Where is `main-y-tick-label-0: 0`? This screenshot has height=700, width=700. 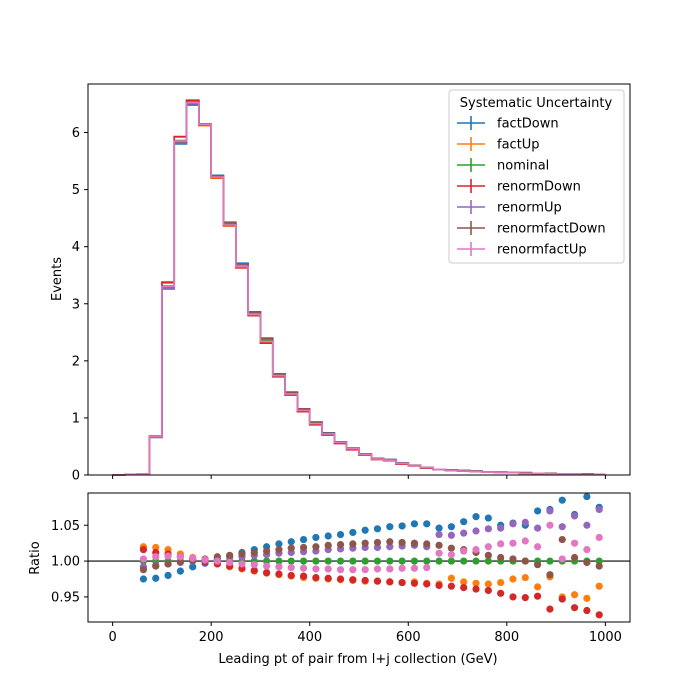 main-y-tick-label-0: 0 is located at coordinates (76, 476).